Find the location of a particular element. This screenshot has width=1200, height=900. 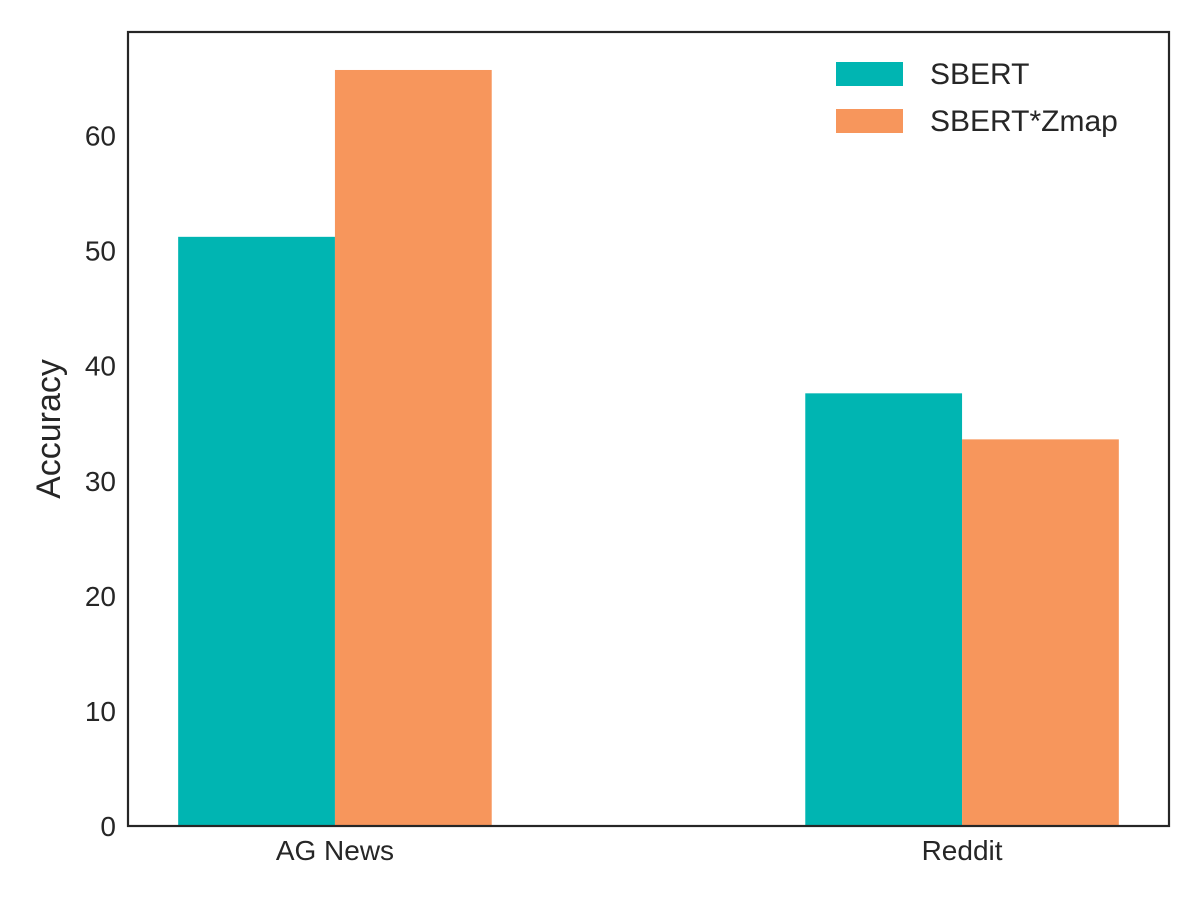

y-tick-label: 60 is located at coordinates (100, 136).